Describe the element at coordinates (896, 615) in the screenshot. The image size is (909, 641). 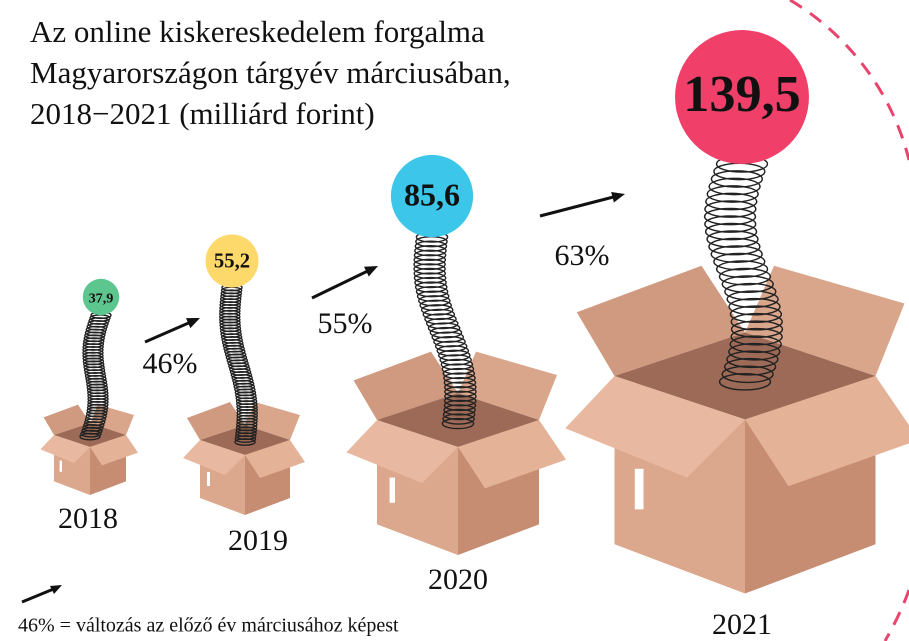
I see `decor-border` at that location.